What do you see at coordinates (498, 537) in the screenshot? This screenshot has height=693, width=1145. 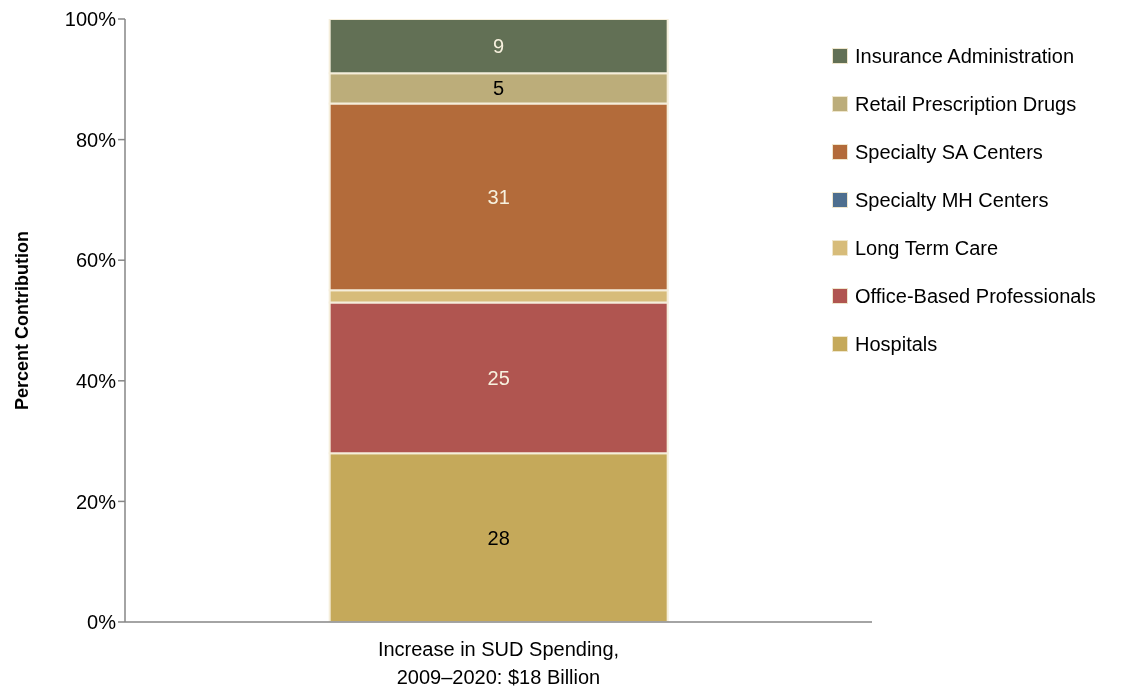 I see `data-label: 28` at bounding box center [498, 537].